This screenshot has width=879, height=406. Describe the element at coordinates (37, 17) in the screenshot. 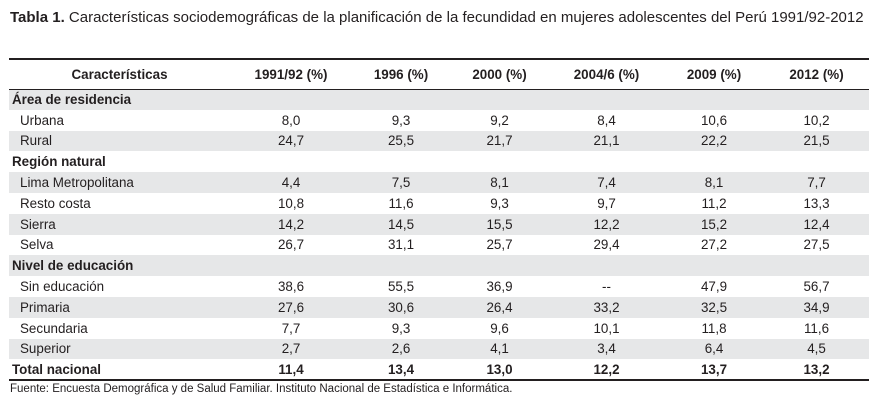

I see `caption-label: Tabla 1.` at that location.